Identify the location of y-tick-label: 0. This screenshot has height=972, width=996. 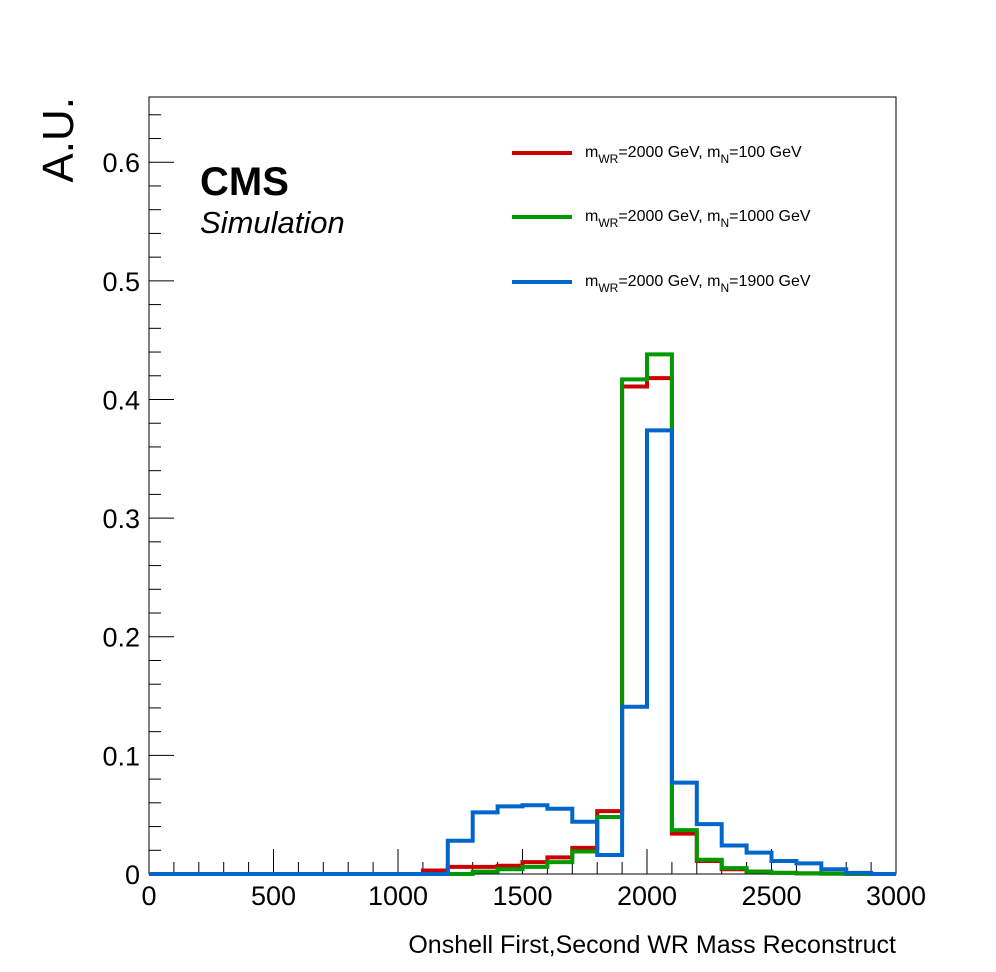
(132, 875).